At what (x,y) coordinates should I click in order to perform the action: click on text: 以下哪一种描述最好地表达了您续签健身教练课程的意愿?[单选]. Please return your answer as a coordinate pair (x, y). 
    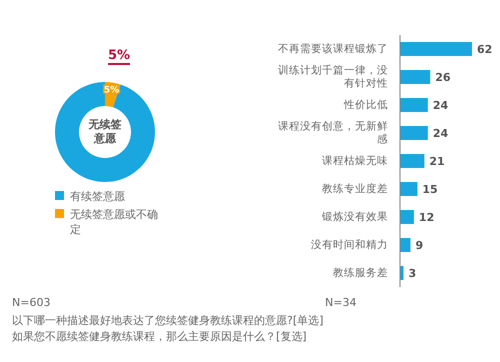
    Looking at the image, I should click on (168, 320).